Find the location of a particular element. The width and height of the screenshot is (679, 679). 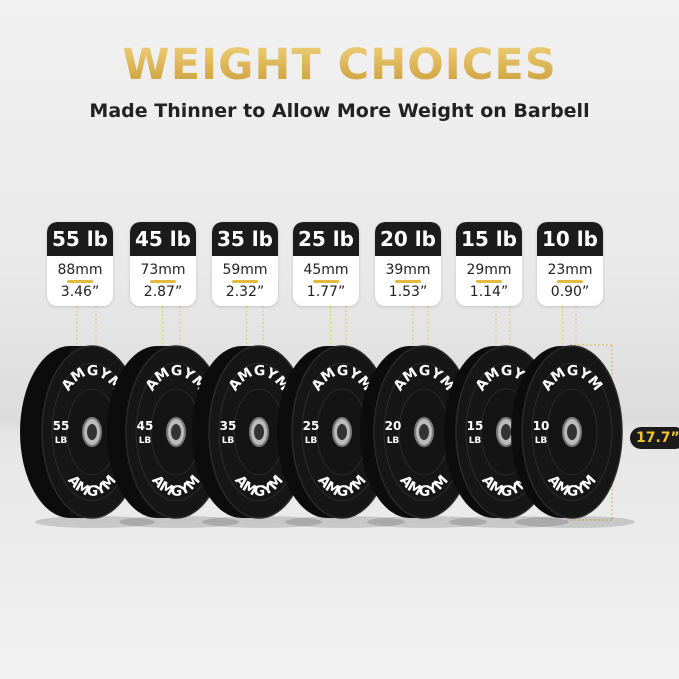

plate-weight-number: 35 is located at coordinates (228, 426).